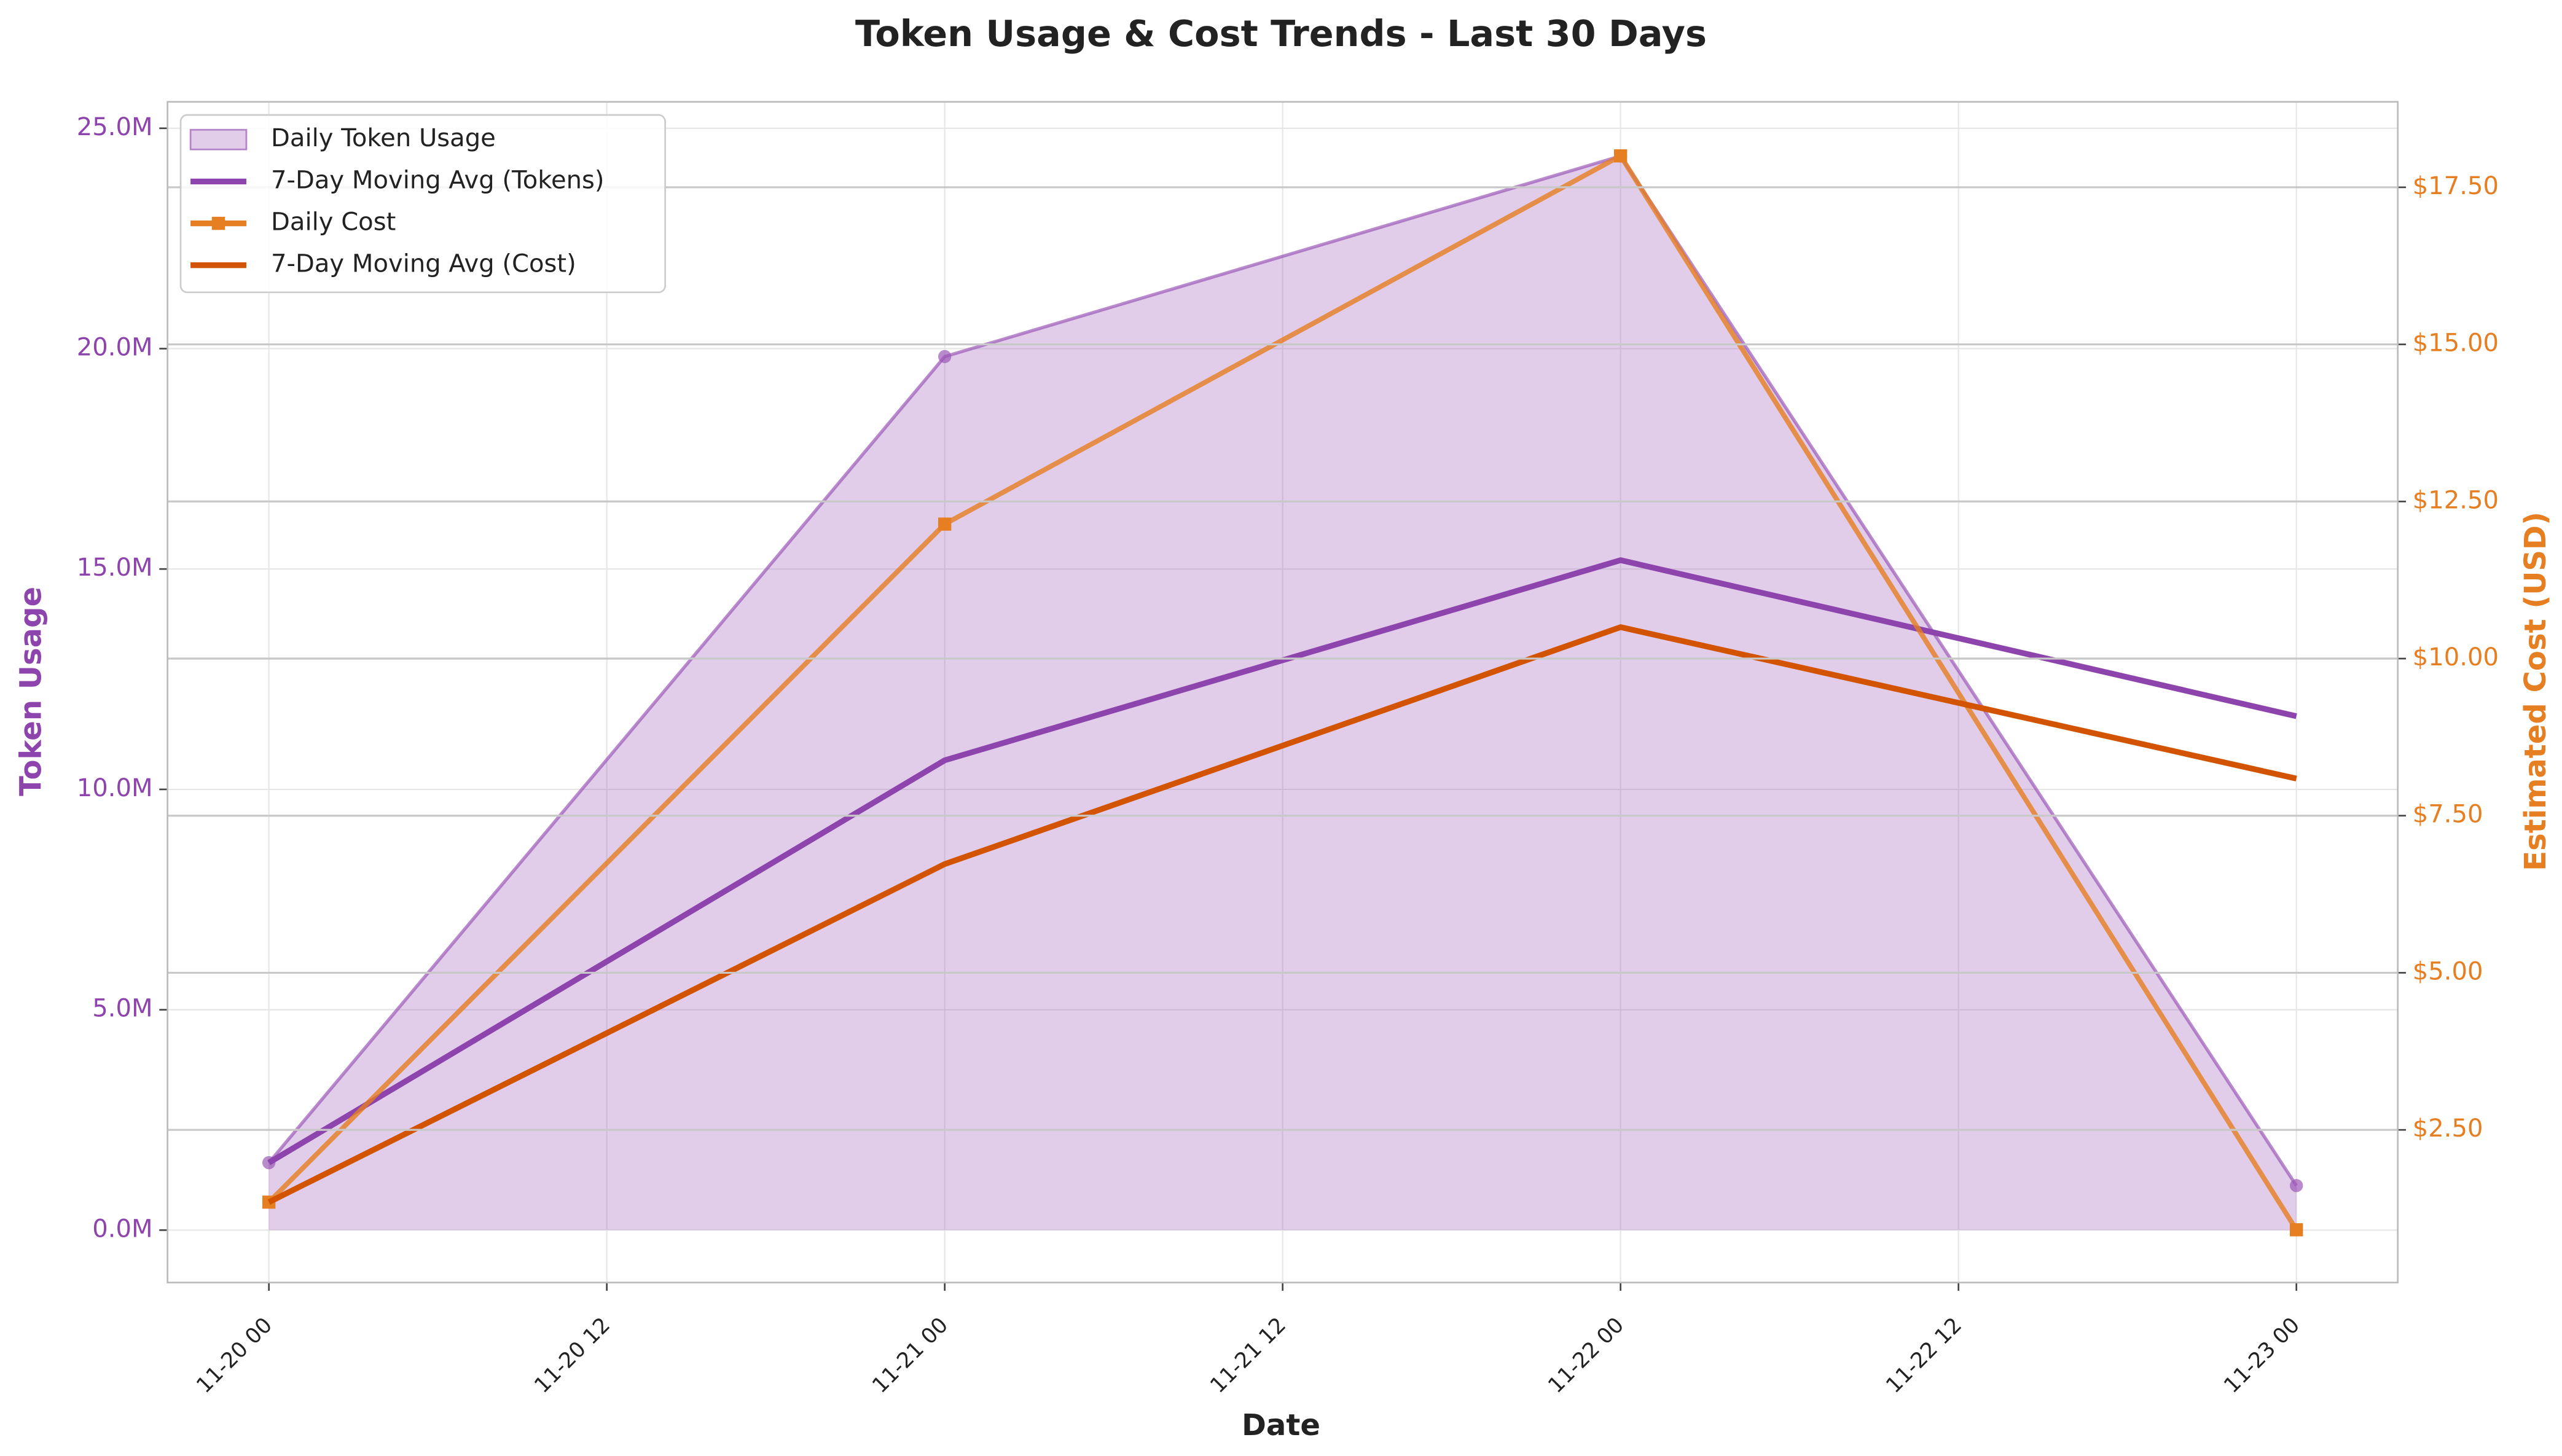 This screenshot has height=1456, width=2562. I want to click on x-tick-label: 11-20 00, so click(235, 1355).